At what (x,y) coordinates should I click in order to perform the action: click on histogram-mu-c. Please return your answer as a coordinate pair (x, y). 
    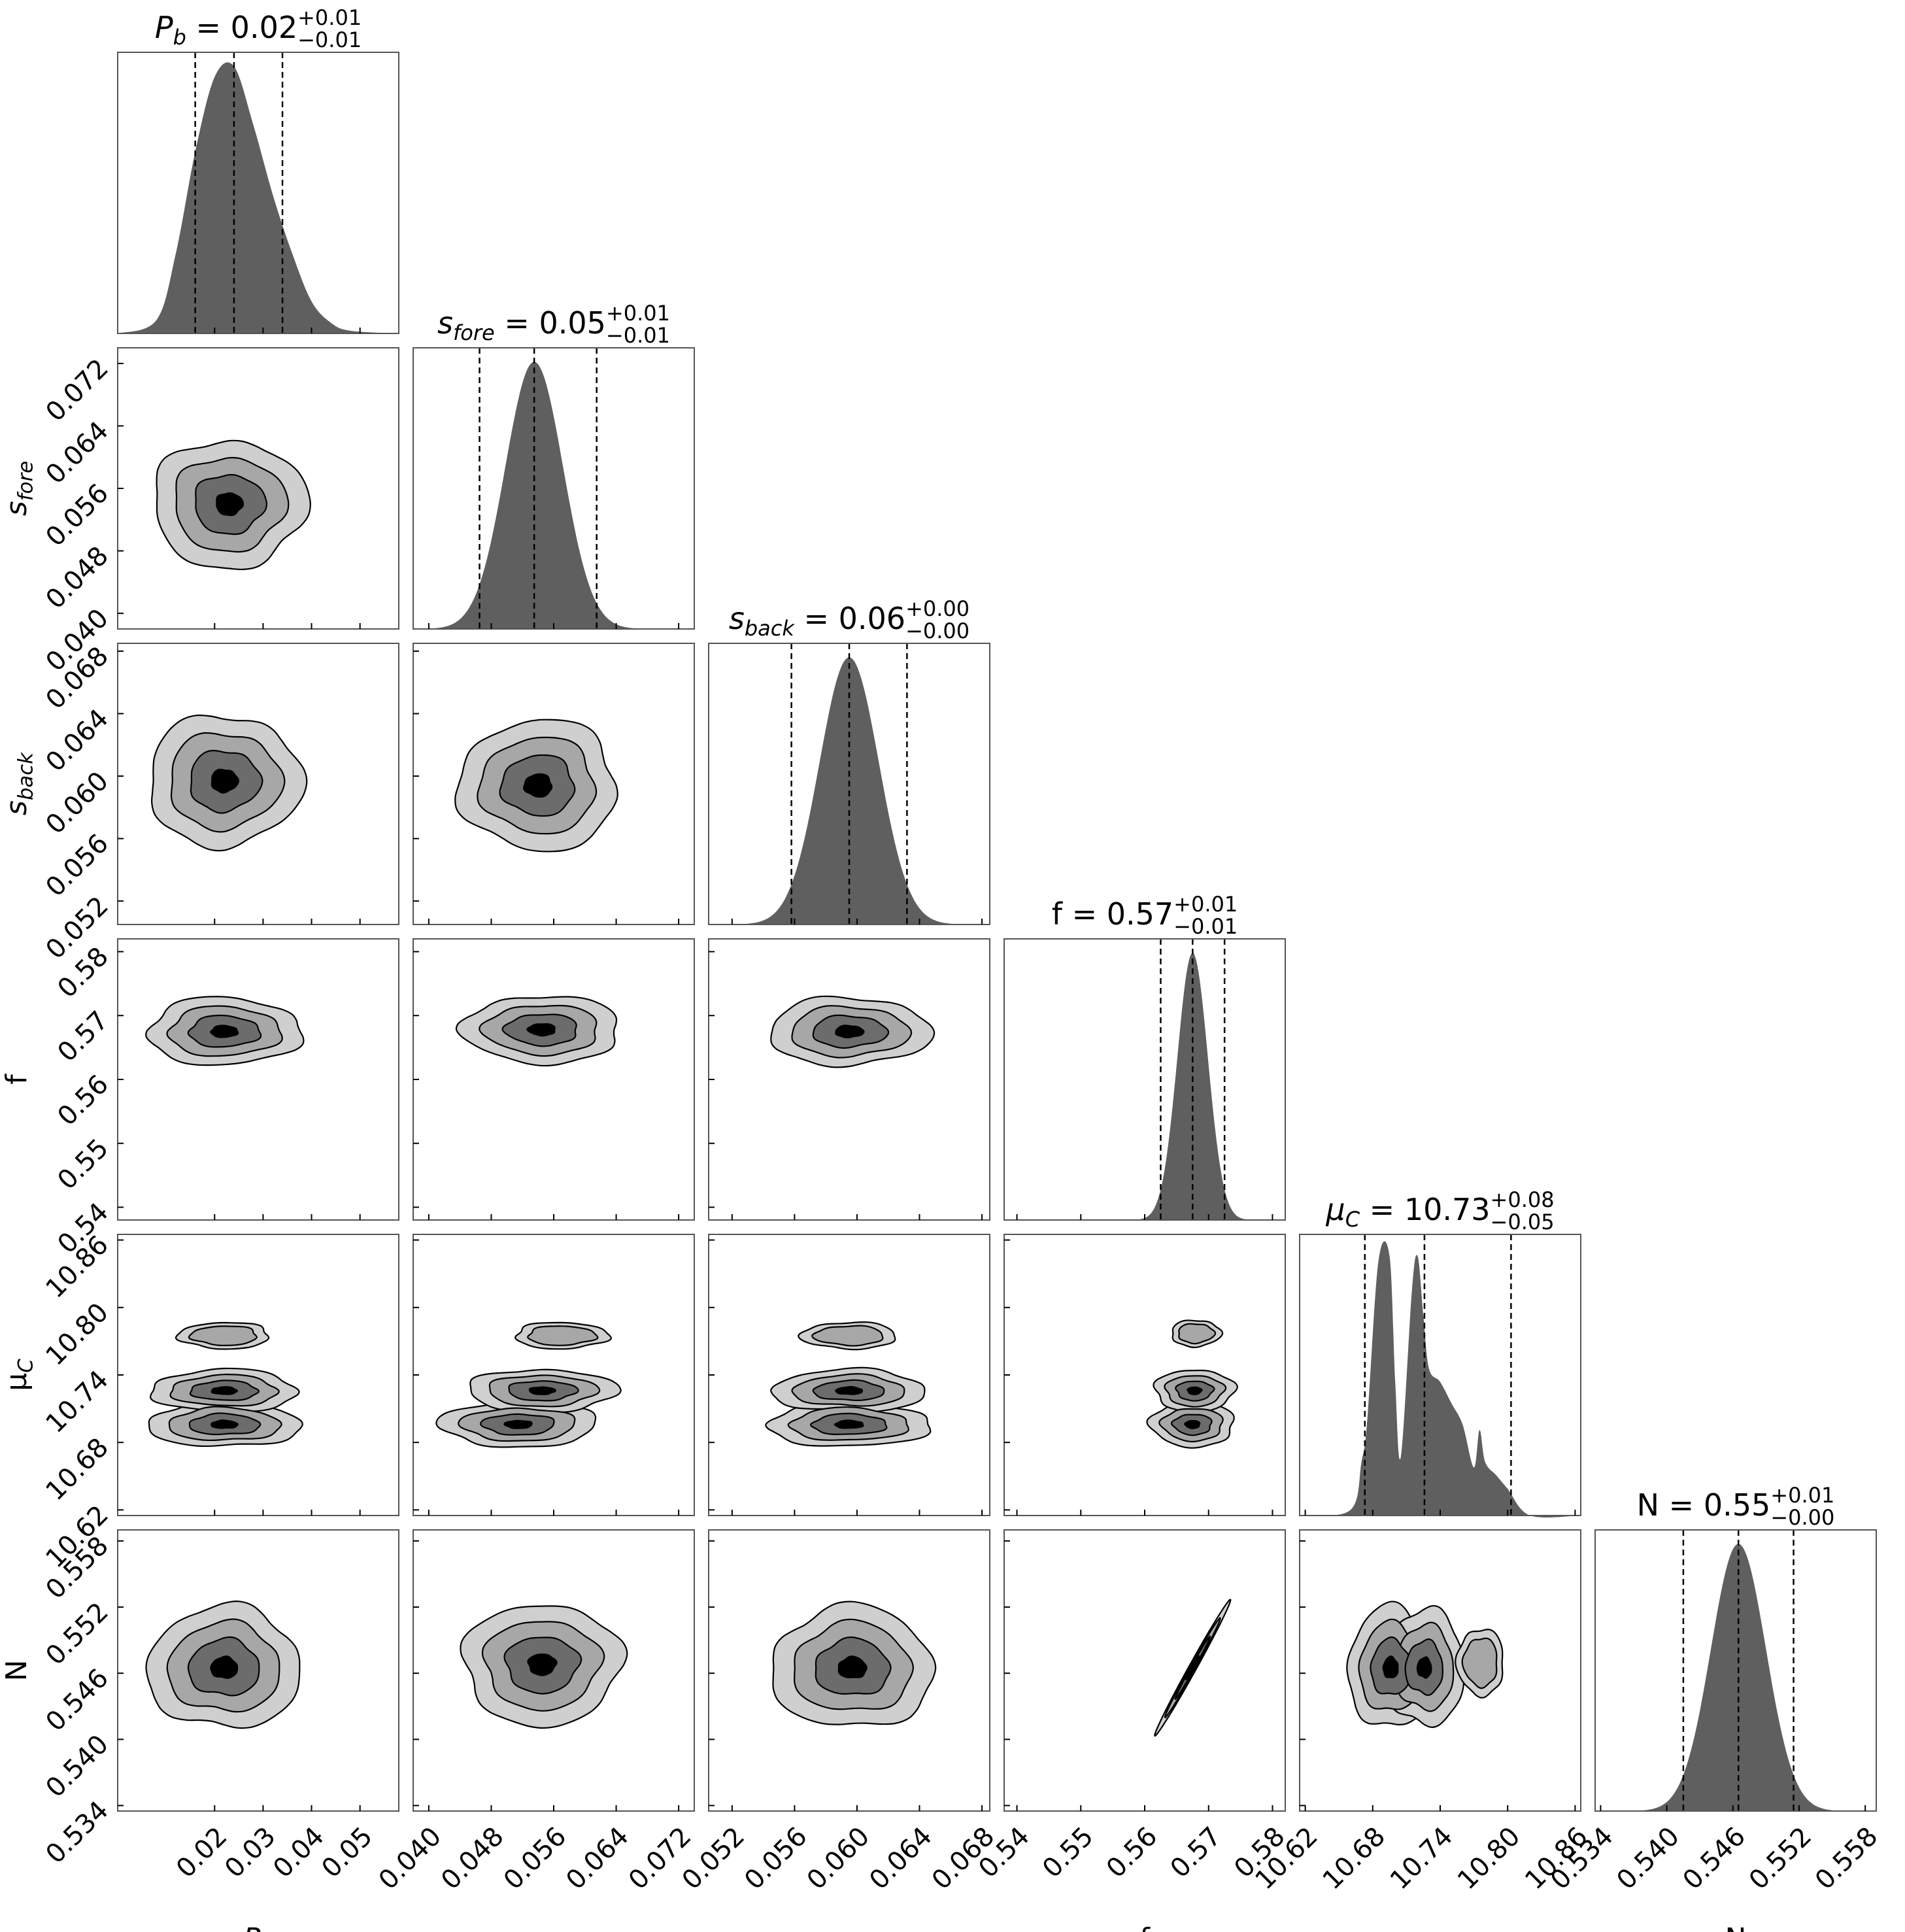
    Looking at the image, I should click on (1440, 1379).